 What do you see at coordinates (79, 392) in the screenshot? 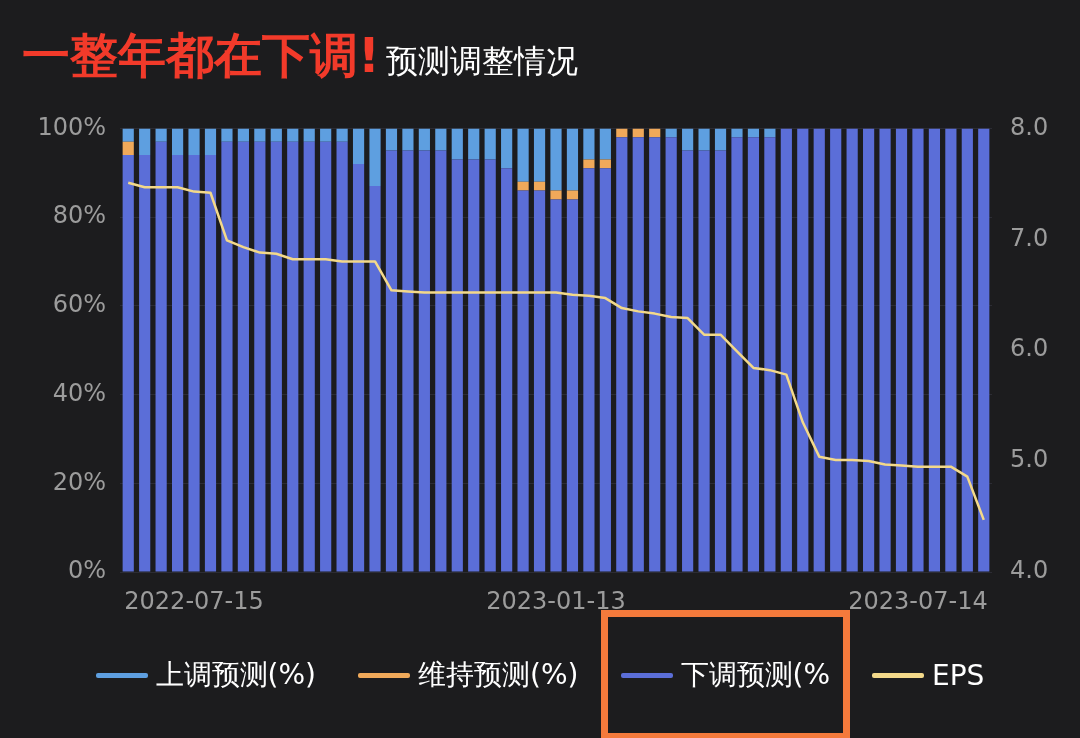
I see `y-tick-label: 40%` at bounding box center [79, 392].